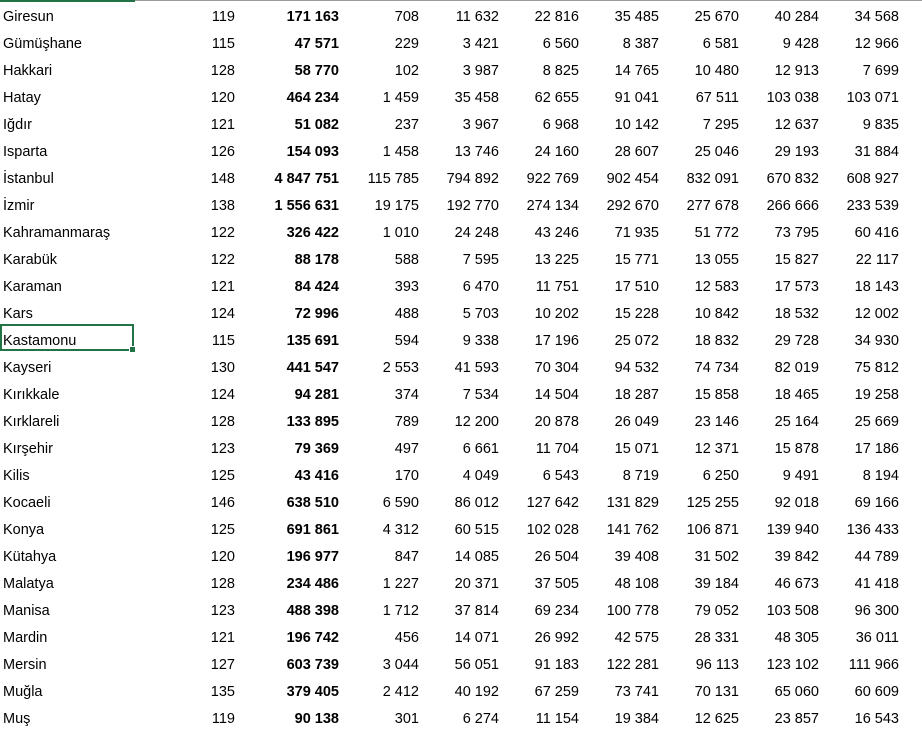 This screenshot has width=922, height=733. What do you see at coordinates (472, 206) in the screenshot?
I see `cell-col-e: 192 770` at bounding box center [472, 206].